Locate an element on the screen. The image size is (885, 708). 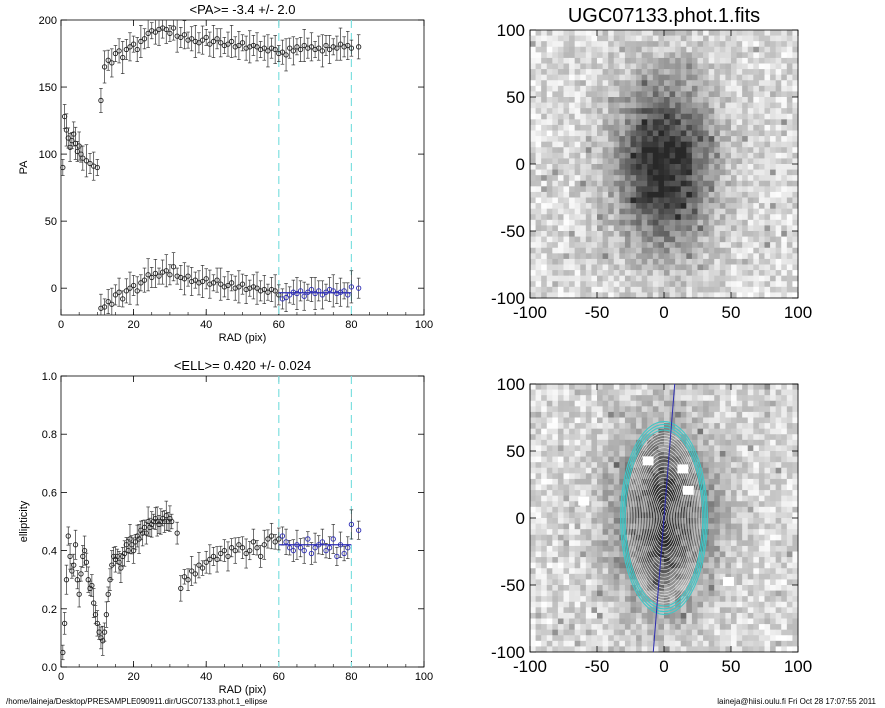
panel2-ytick-label: 0.8 is located at coordinates (49, 435).